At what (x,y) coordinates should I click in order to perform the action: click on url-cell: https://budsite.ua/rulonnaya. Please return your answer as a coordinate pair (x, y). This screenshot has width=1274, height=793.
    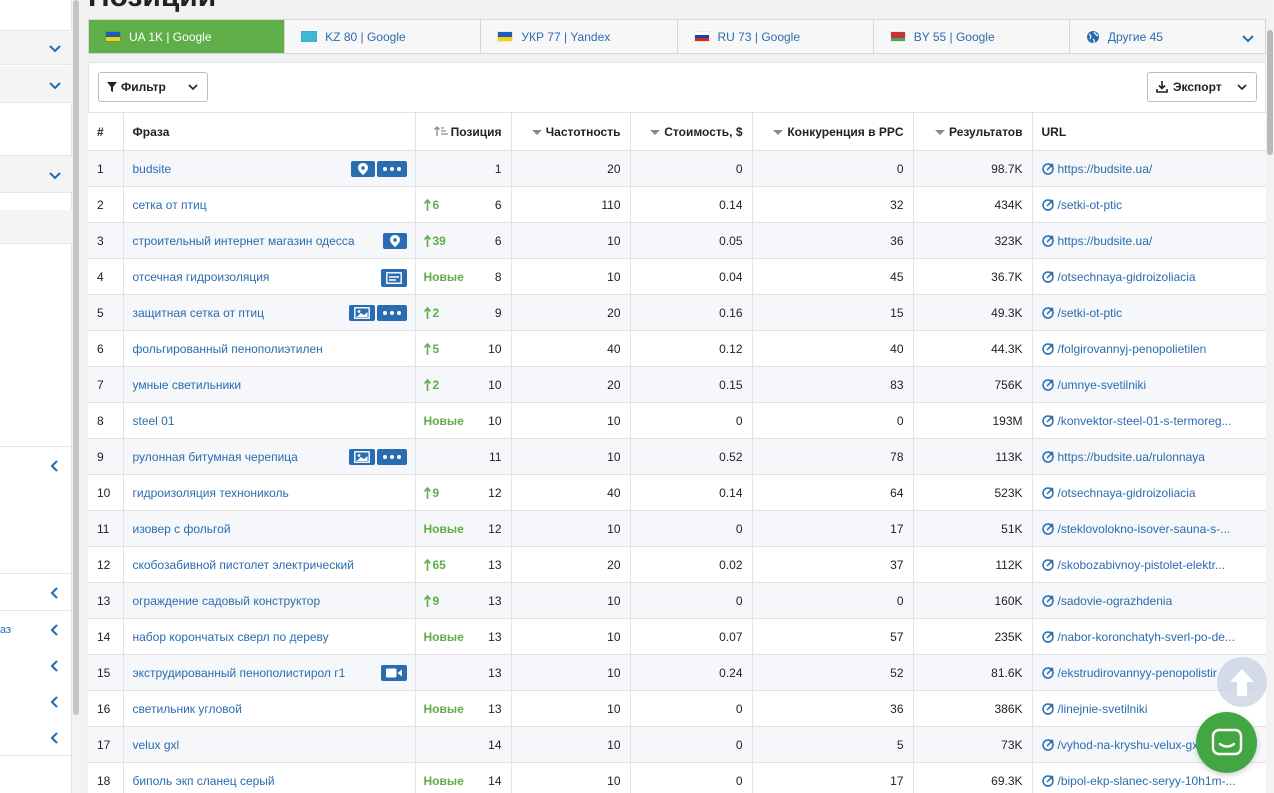
    Looking at the image, I should click on (1149, 456).